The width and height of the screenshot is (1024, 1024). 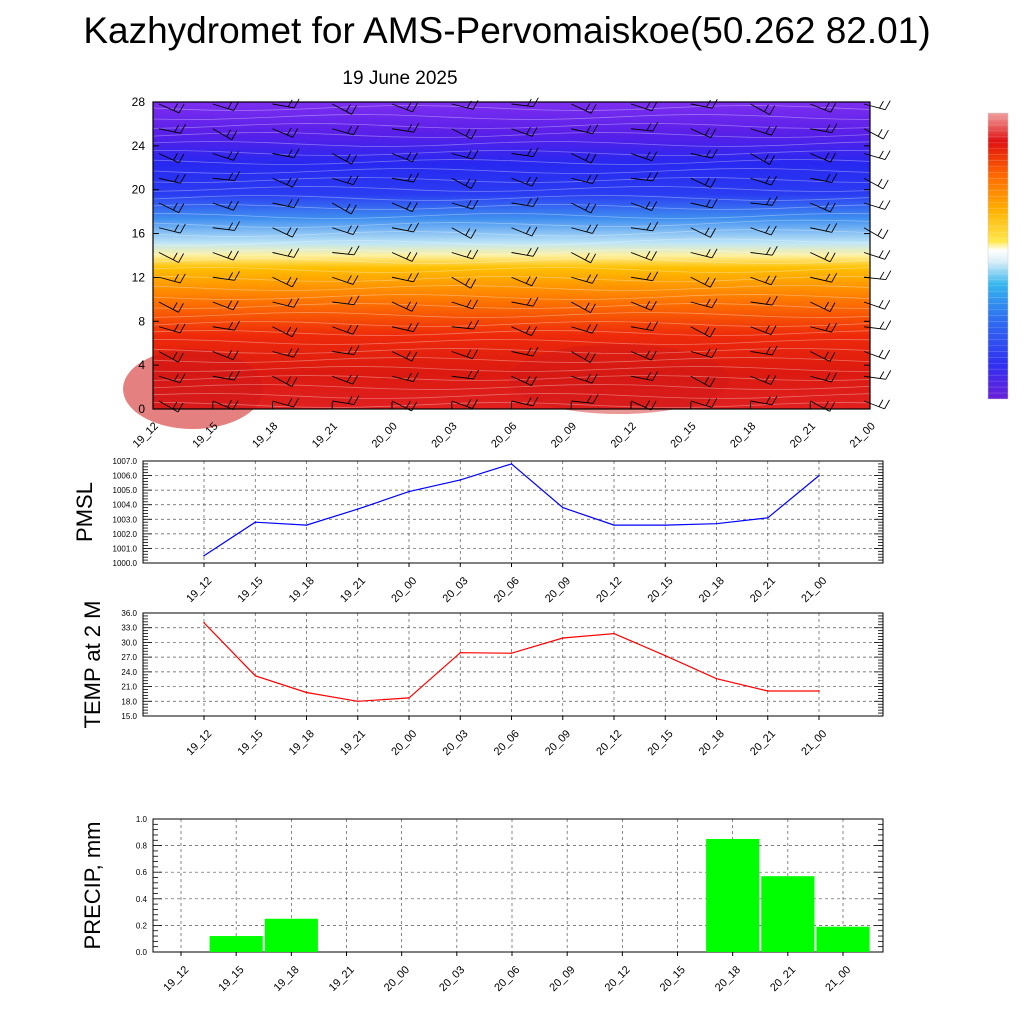 What do you see at coordinates (518, 885) in the screenshot?
I see `plot-frame` at bounding box center [518, 885].